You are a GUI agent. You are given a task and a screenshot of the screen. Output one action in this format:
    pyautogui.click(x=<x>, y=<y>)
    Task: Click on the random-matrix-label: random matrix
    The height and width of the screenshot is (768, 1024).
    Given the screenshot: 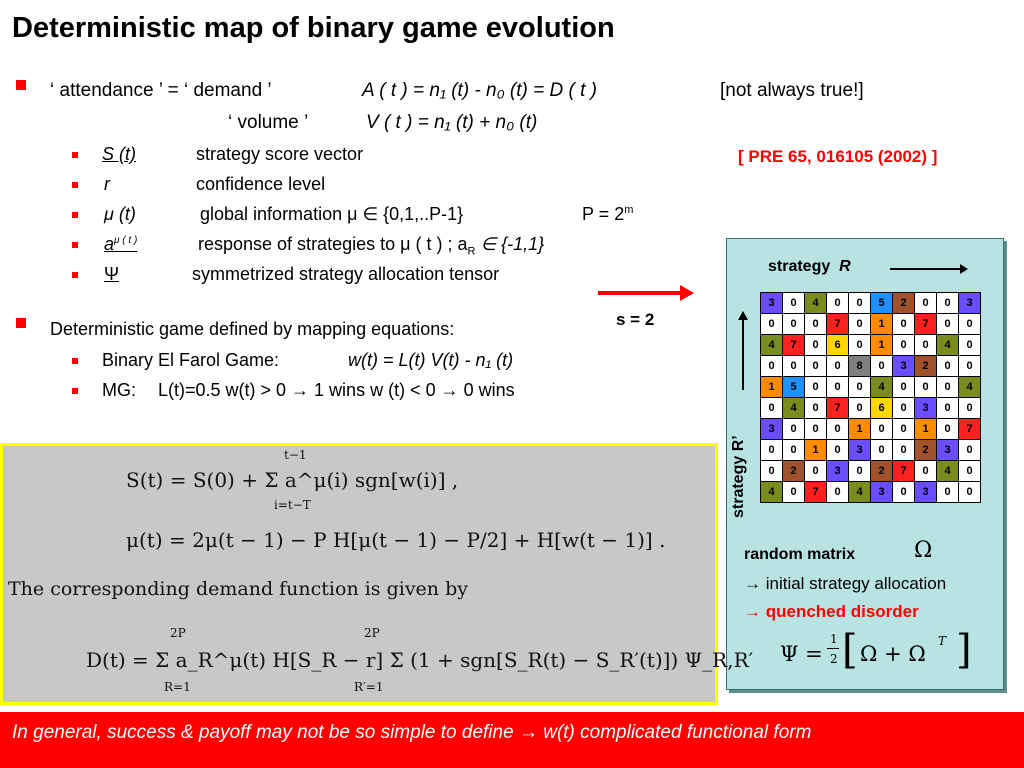 What is the action you would take?
    pyautogui.click(x=800, y=554)
    